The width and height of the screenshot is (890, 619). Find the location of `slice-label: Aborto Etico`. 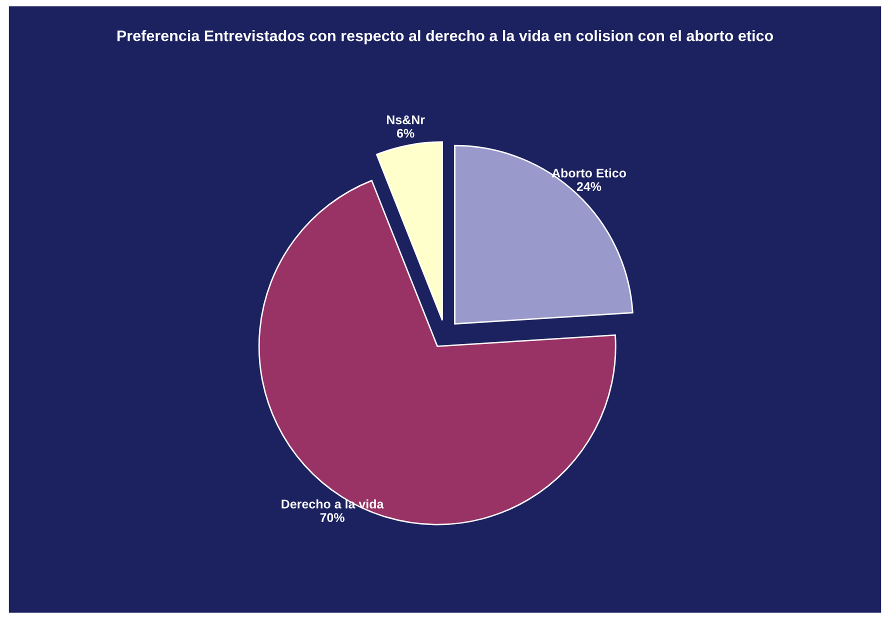

slice-label: Aborto Etico is located at coordinates (589, 173).